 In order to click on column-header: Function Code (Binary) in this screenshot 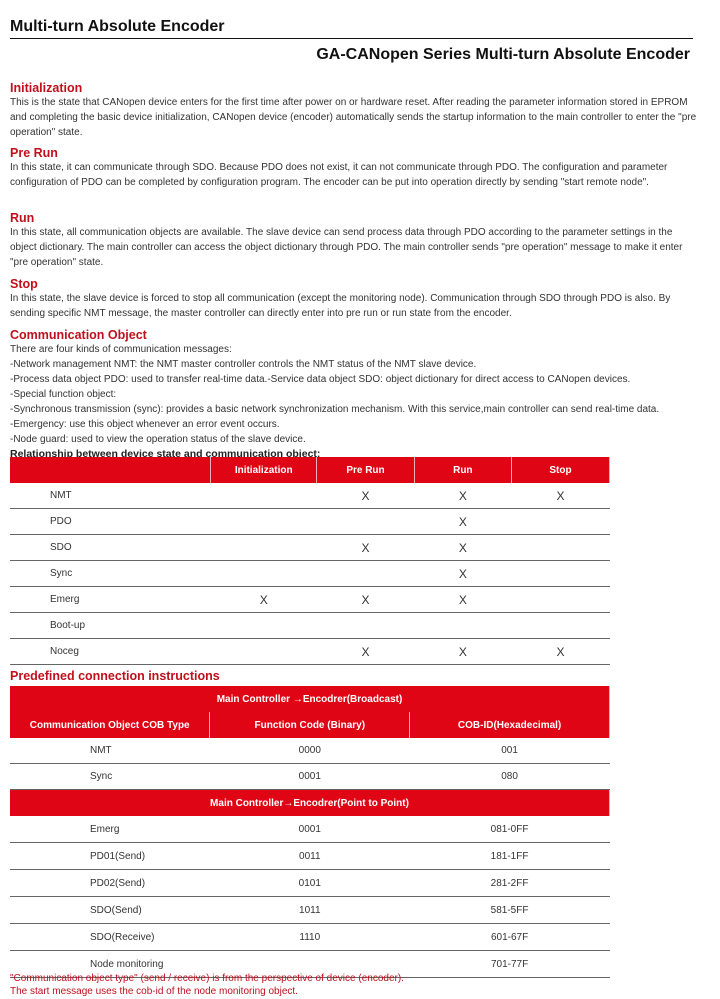, I will do `click(310, 725)`.